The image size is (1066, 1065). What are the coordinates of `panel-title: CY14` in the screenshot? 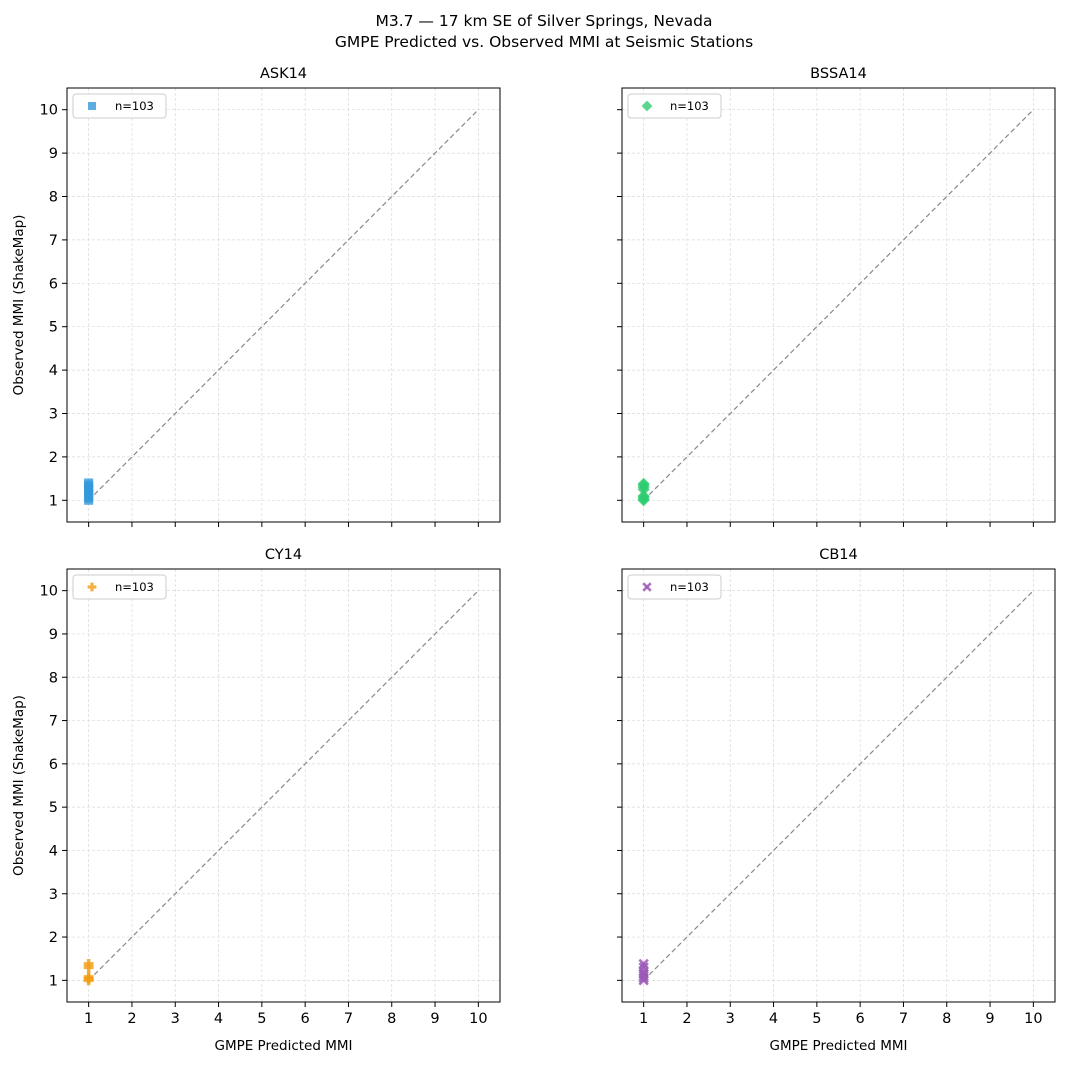 It's located at (283, 555).